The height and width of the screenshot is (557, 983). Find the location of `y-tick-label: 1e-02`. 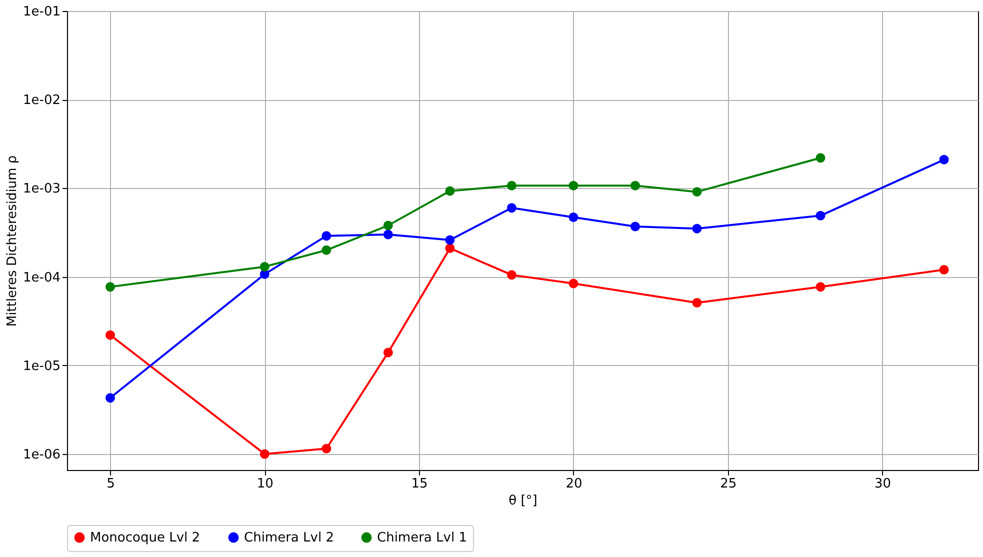

y-tick-label: 1e-02 is located at coordinates (41, 100).